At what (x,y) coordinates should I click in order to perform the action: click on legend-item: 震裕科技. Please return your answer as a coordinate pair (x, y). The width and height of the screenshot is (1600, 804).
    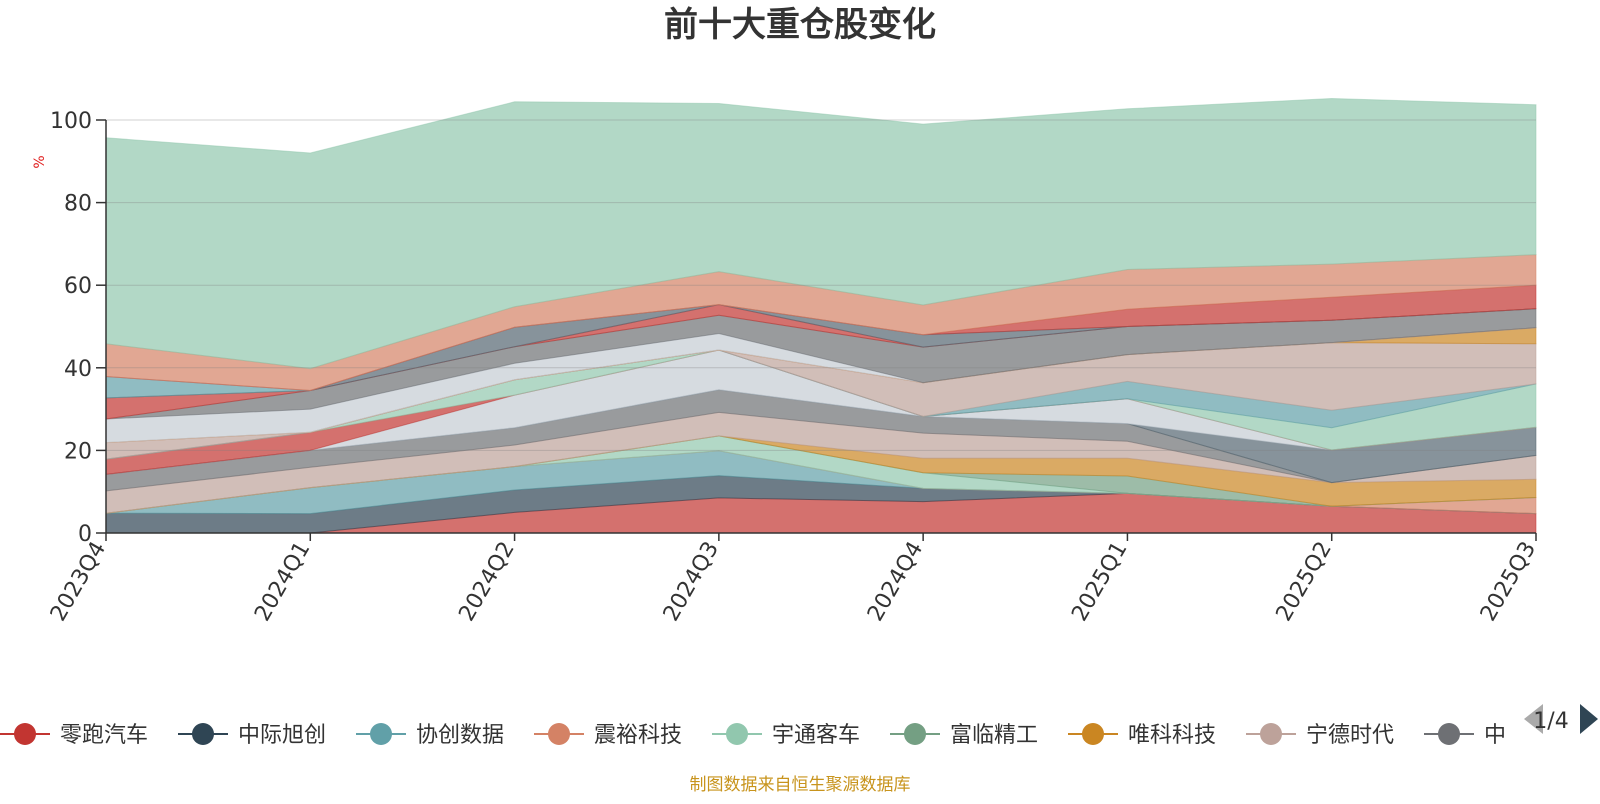
    Looking at the image, I should click on (608, 735).